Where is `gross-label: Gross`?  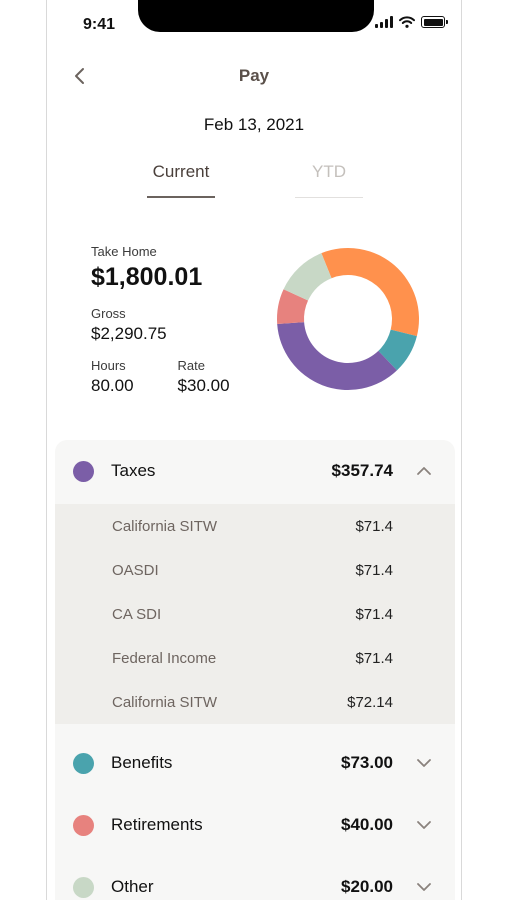
gross-label: Gross is located at coordinates (108, 313).